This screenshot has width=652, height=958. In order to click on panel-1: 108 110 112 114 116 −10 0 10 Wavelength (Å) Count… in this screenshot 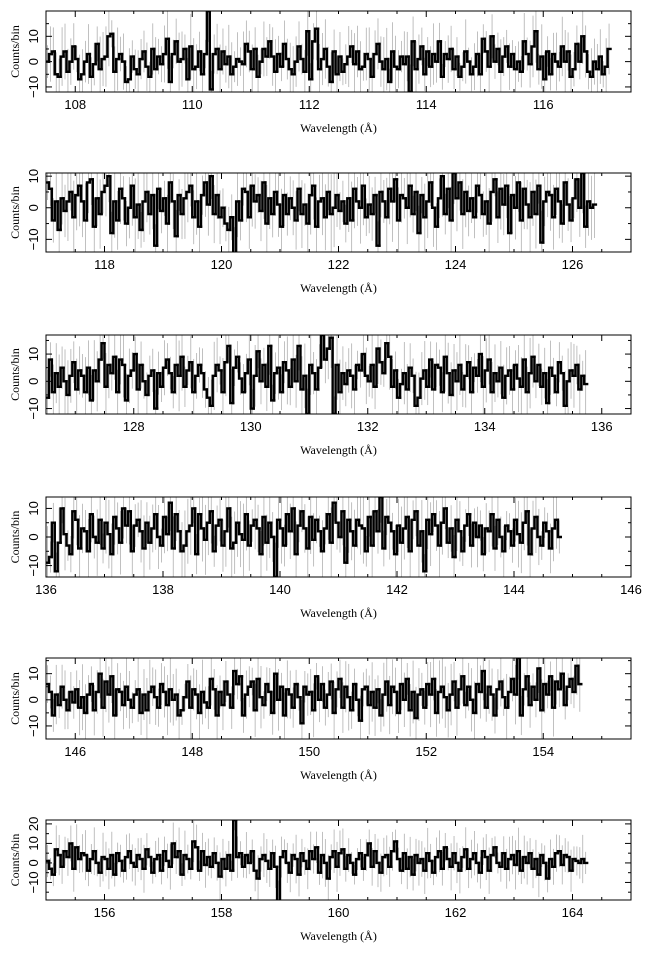, I will do `click(320, 72)`.